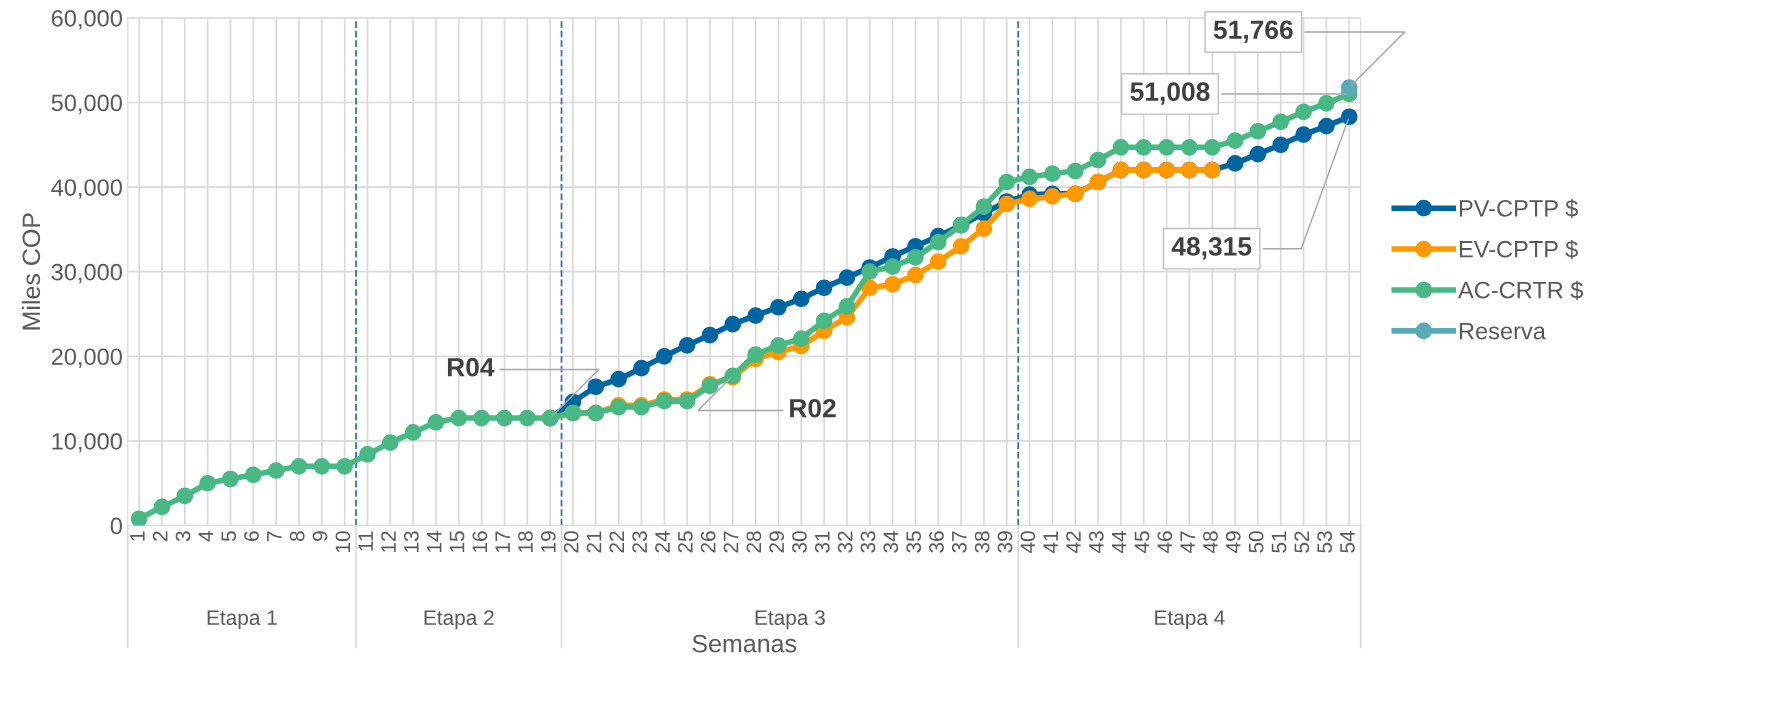  What do you see at coordinates (471, 367) in the screenshot?
I see `annotation: R04` at bounding box center [471, 367].